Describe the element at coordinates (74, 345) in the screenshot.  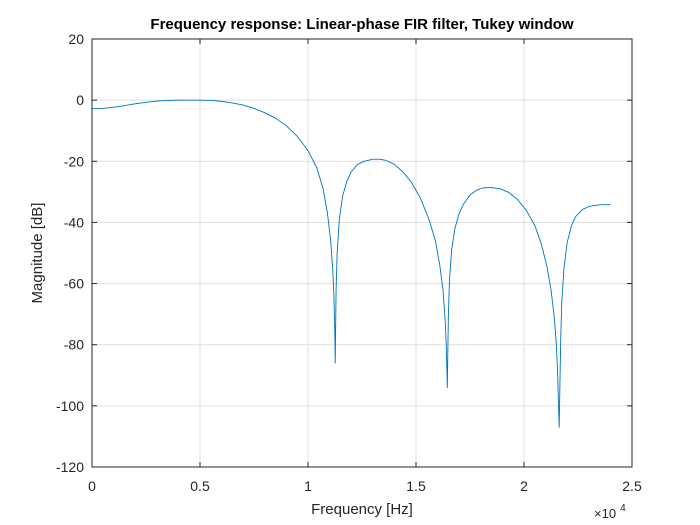
I see `y-tick-label: -80` at that location.